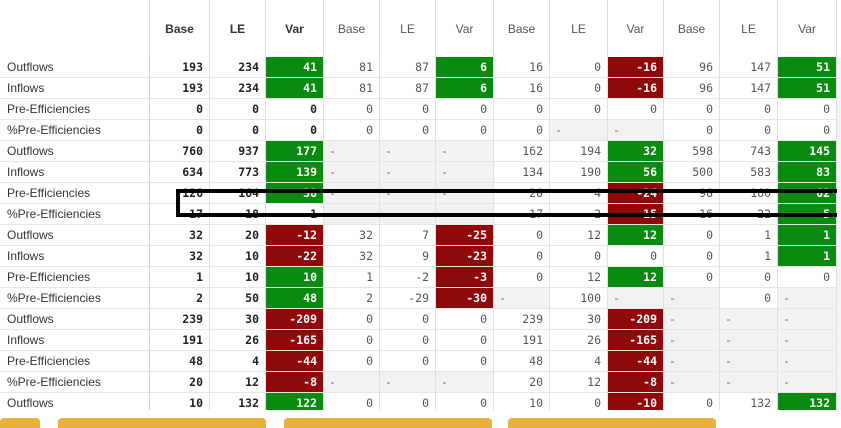 The height and width of the screenshot is (428, 841). Describe the element at coordinates (692, 193) in the screenshot. I see `table-cell: 98` at that location.